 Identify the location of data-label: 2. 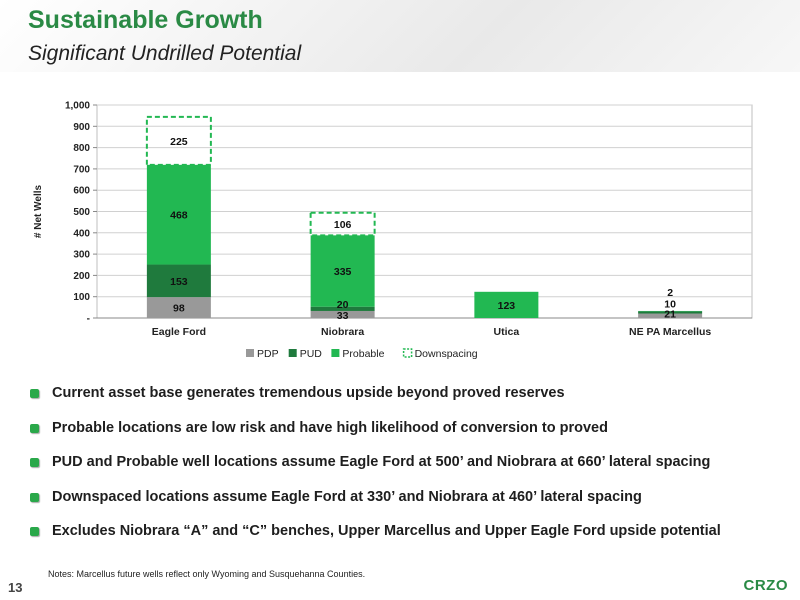
(670, 293).